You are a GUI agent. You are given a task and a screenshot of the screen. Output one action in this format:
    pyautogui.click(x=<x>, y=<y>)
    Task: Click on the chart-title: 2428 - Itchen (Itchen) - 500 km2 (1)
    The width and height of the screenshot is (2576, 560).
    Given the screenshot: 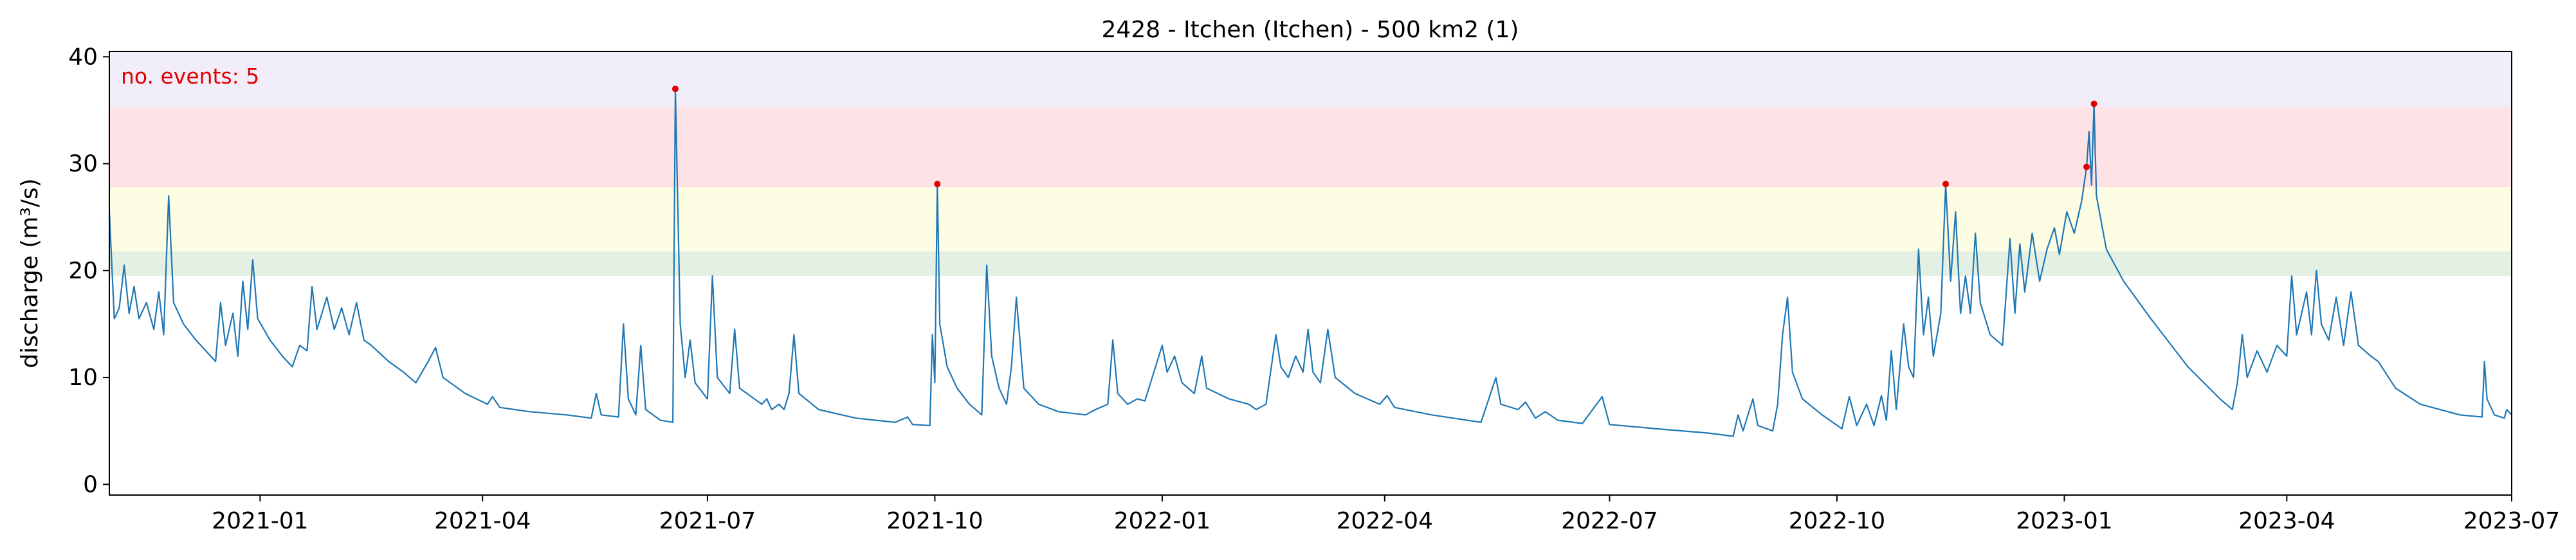 What is the action you would take?
    pyautogui.click(x=1310, y=30)
    